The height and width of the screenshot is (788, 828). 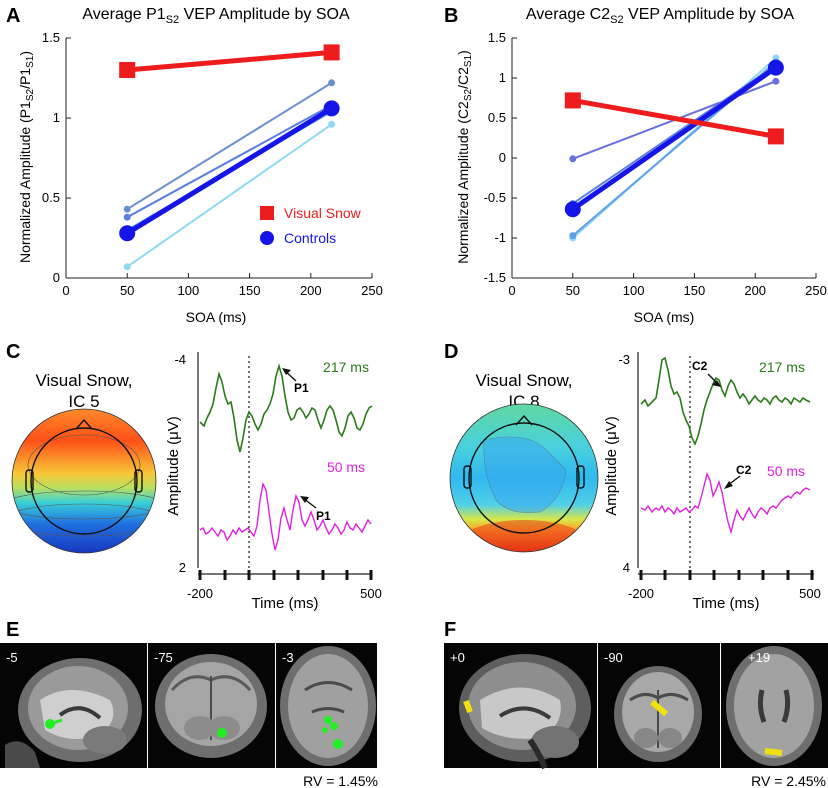 What do you see at coordinates (56, 117) in the screenshot?
I see `chart-a-y-tick-label: 1` at bounding box center [56, 117].